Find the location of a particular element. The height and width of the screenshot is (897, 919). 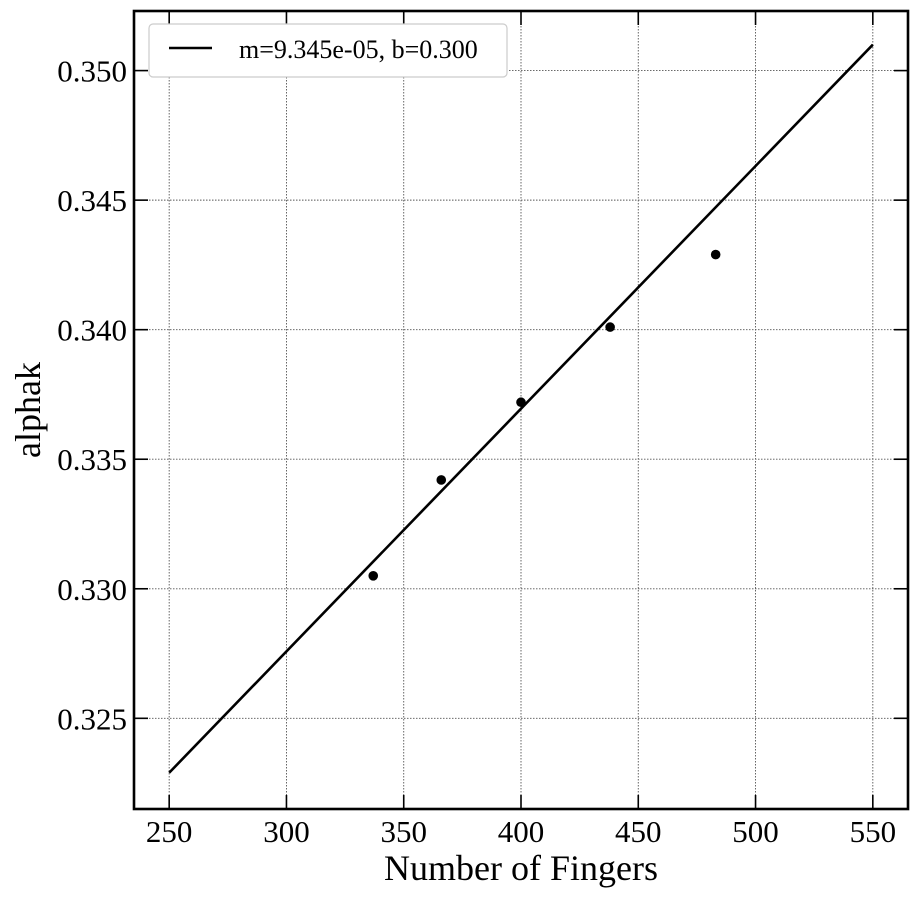

x-tick-label: 350 is located at coordinates (403, 831).